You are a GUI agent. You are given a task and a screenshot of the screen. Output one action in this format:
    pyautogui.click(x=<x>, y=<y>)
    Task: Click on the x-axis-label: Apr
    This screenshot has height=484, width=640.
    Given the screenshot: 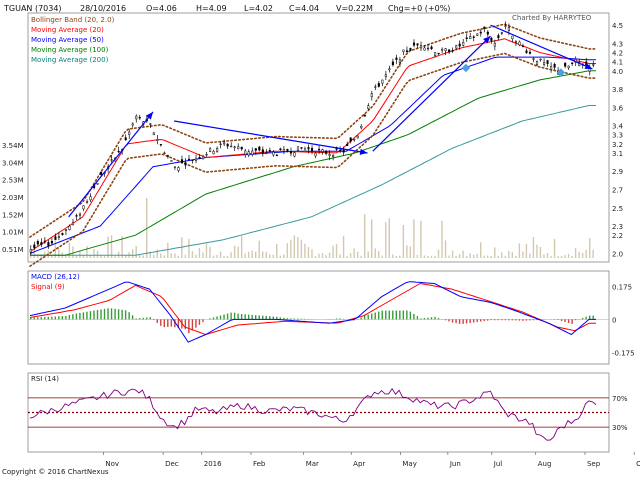 What is the action you would take?
    pyautogui.click(x=359, y=464)
    